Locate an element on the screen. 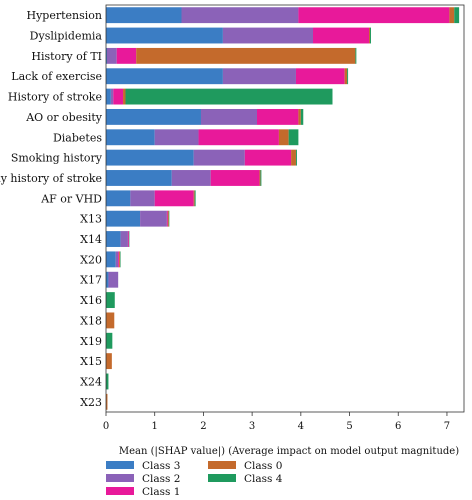 This screenshot has width=472, height=500. y-label-lack-of-exercise: Lack of exercise is located at coordinates (56, 76).